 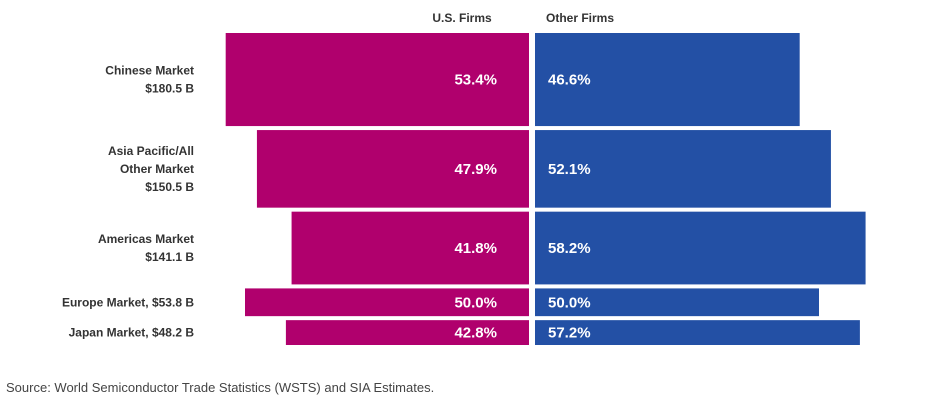 I want to click on value-label-us-2: 41.8%, so click(x=475, y=248).